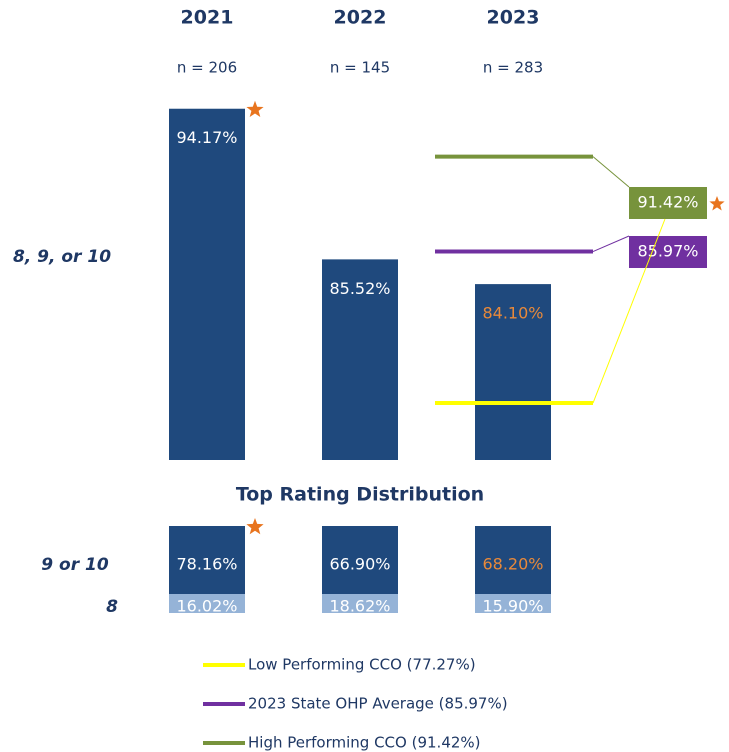  I want to click on reference-value-label: 91.42%, so click(667, 202).